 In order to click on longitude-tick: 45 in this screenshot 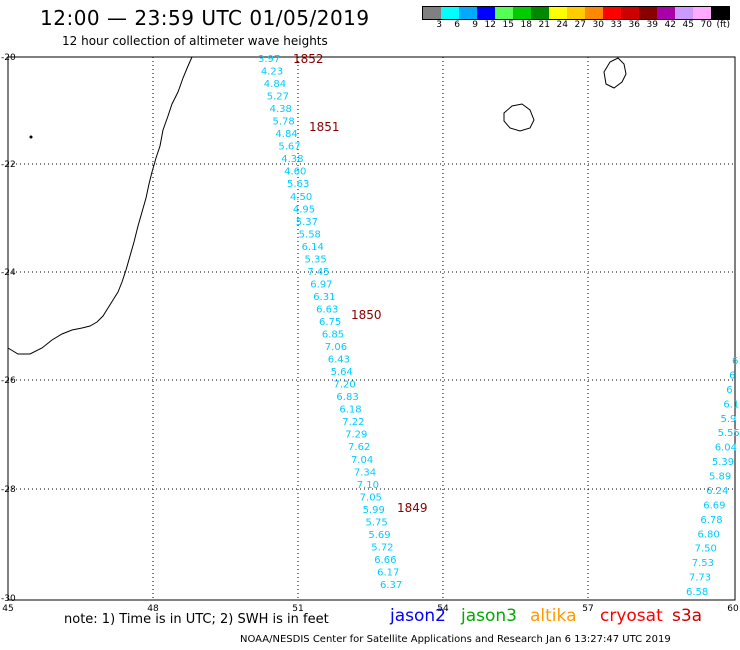, I will do `click(7, 609)`.